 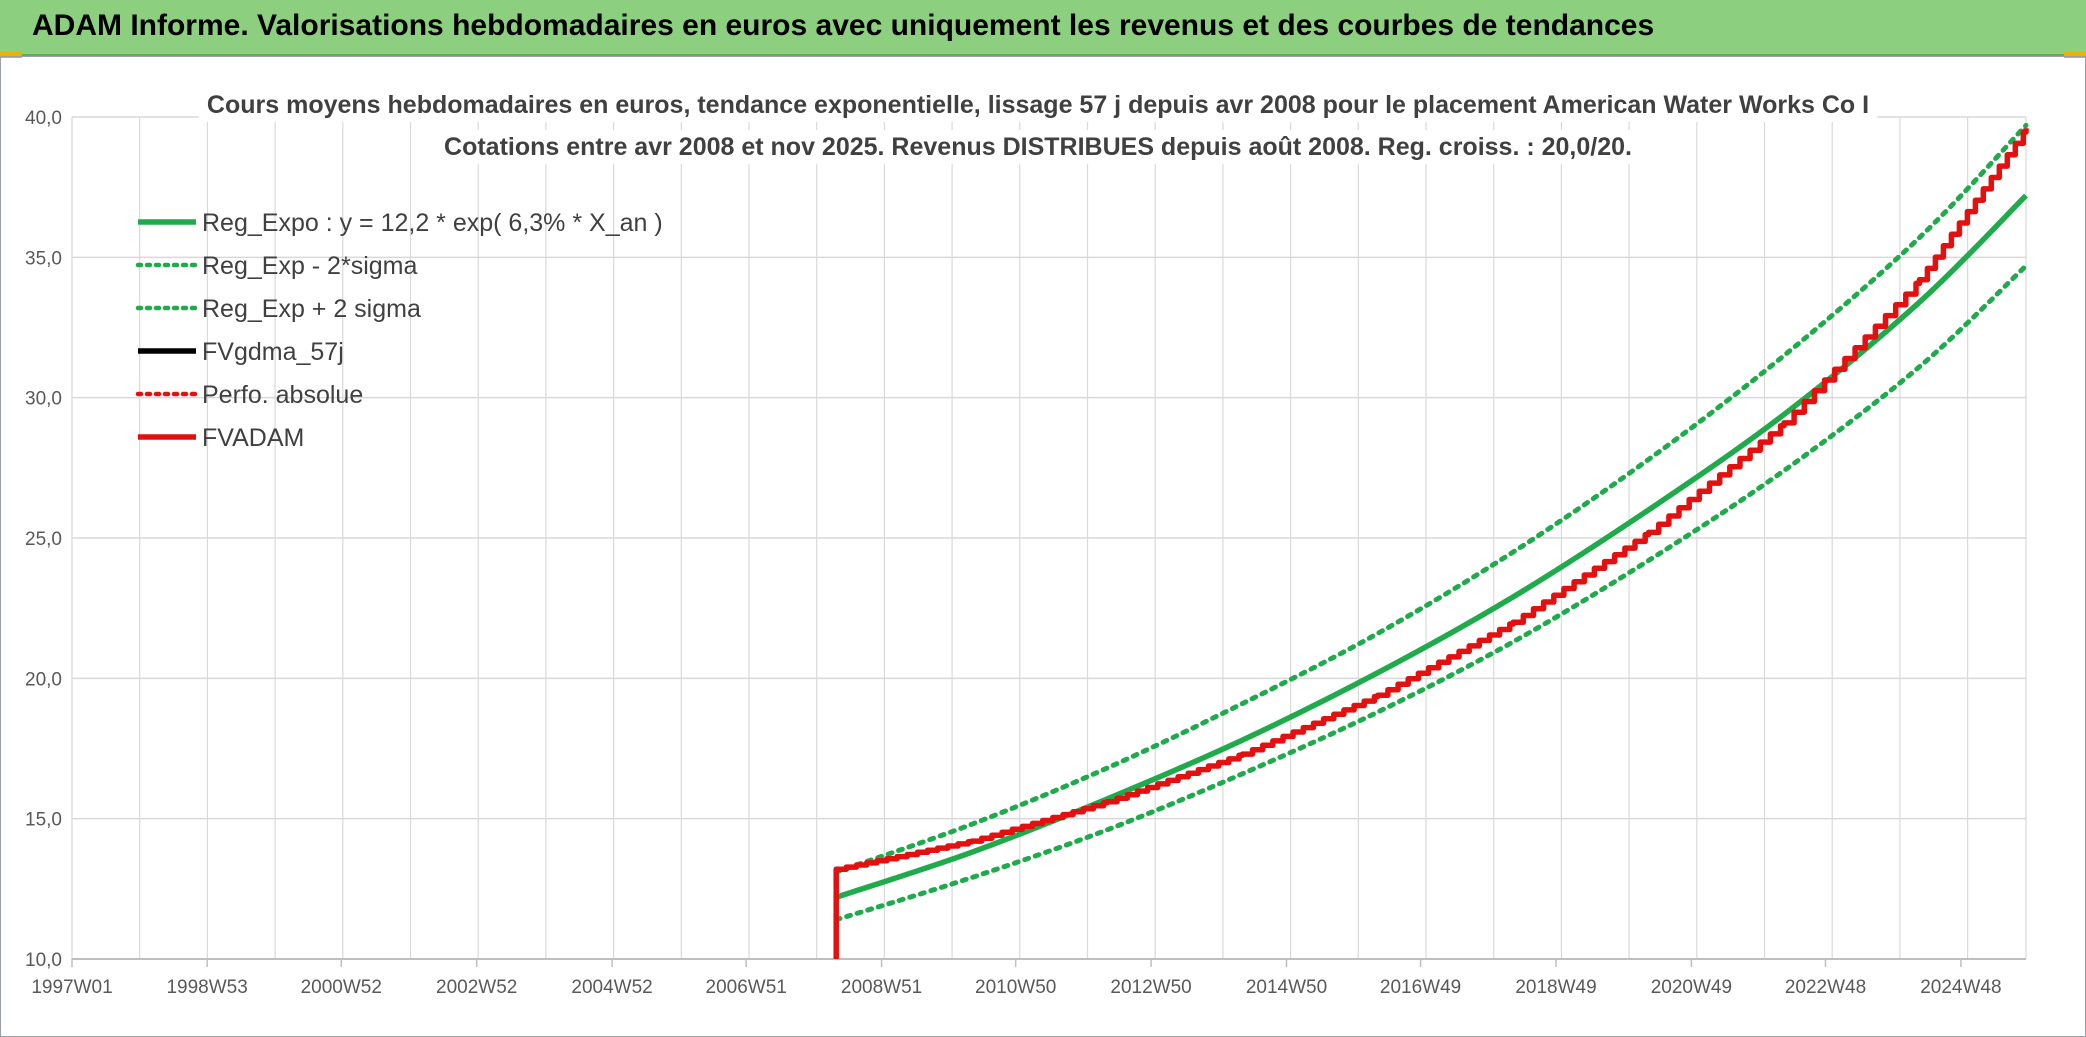 I want to click on x-tick-label: 1998W53, so click(x=206, y=987).